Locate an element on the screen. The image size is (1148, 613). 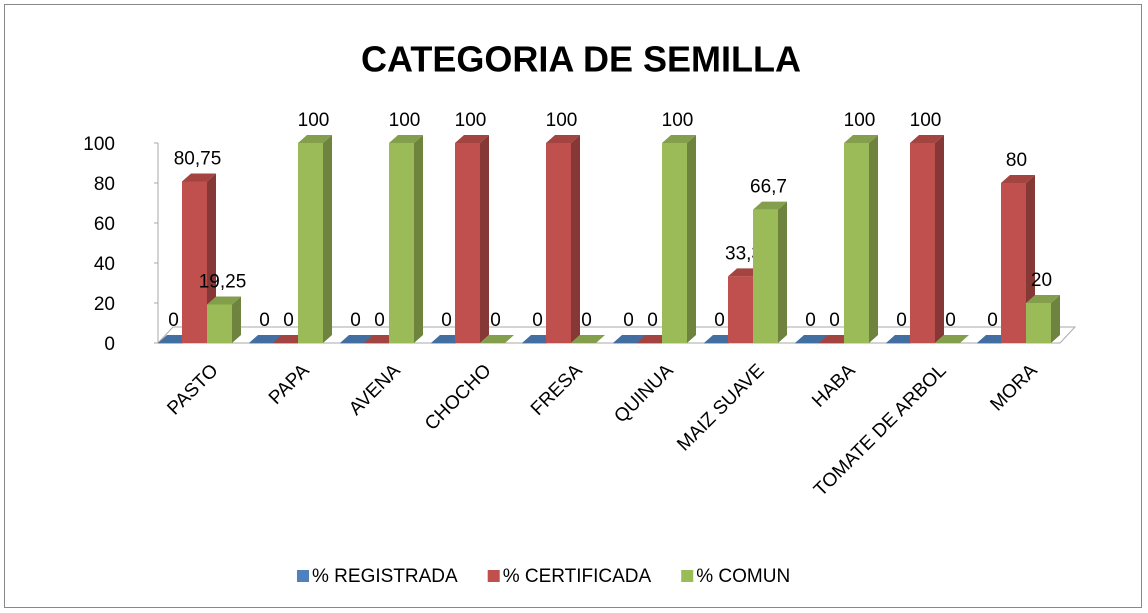
y-tick-label: 0 is located at coordinates (109, 344).